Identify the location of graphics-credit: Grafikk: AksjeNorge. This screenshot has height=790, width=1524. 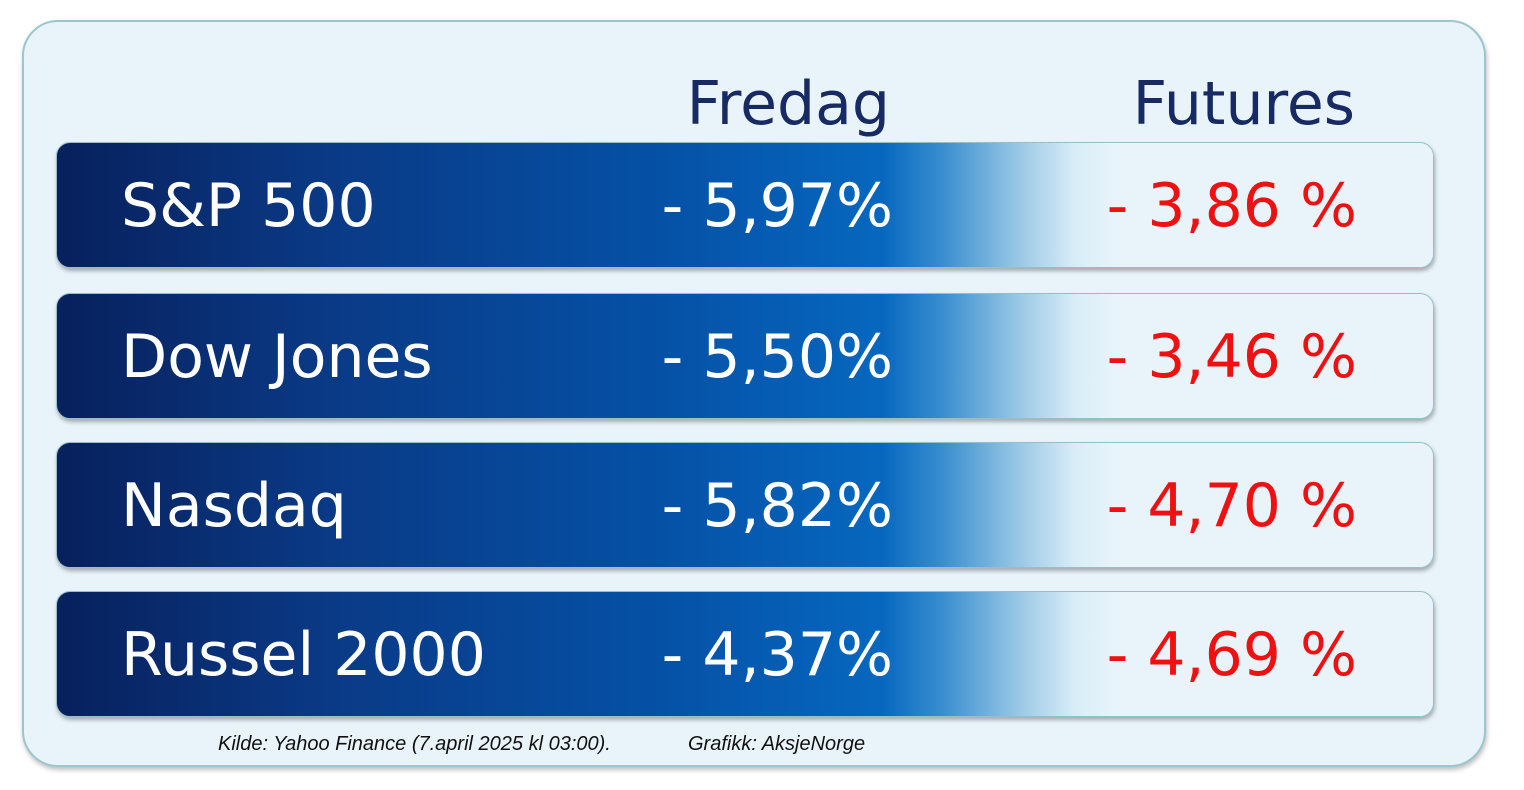
(777, 744).